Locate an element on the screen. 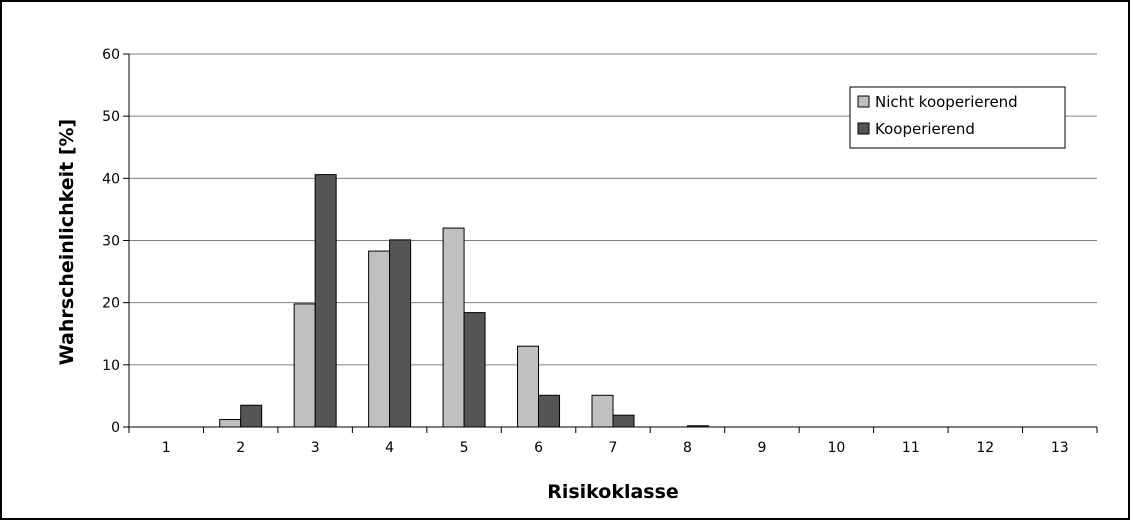  y-tick-label: 20 is located at coordinates (111, 304).